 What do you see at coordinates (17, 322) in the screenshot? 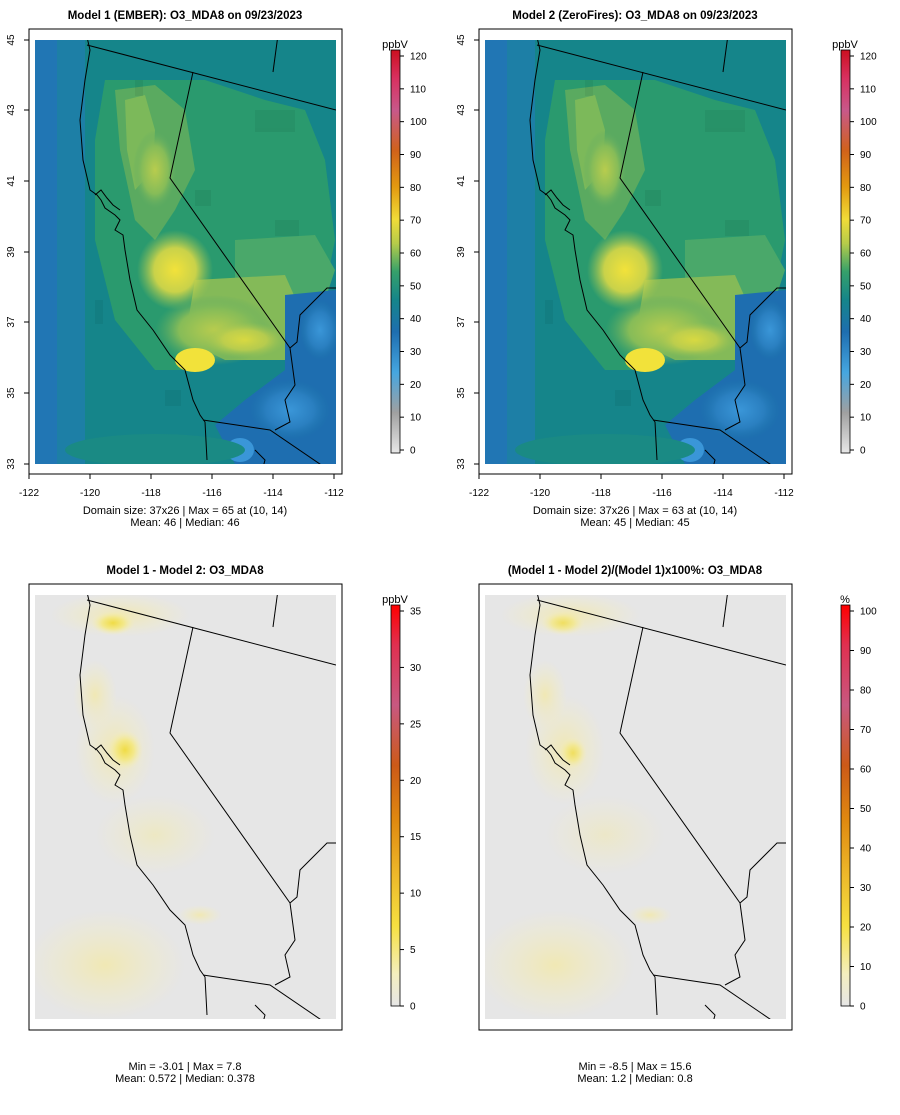
I see `y-tick: 37` at bounding box center [17, 322].